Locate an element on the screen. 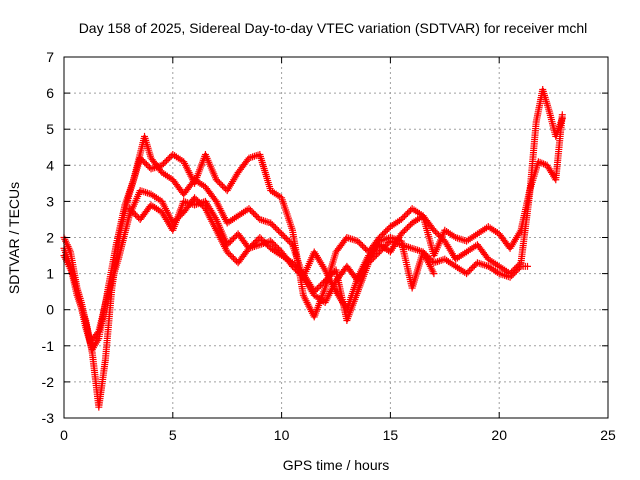 The image size is (640, 480). y-tick-label: 0 is located at coordinates (50, 310).